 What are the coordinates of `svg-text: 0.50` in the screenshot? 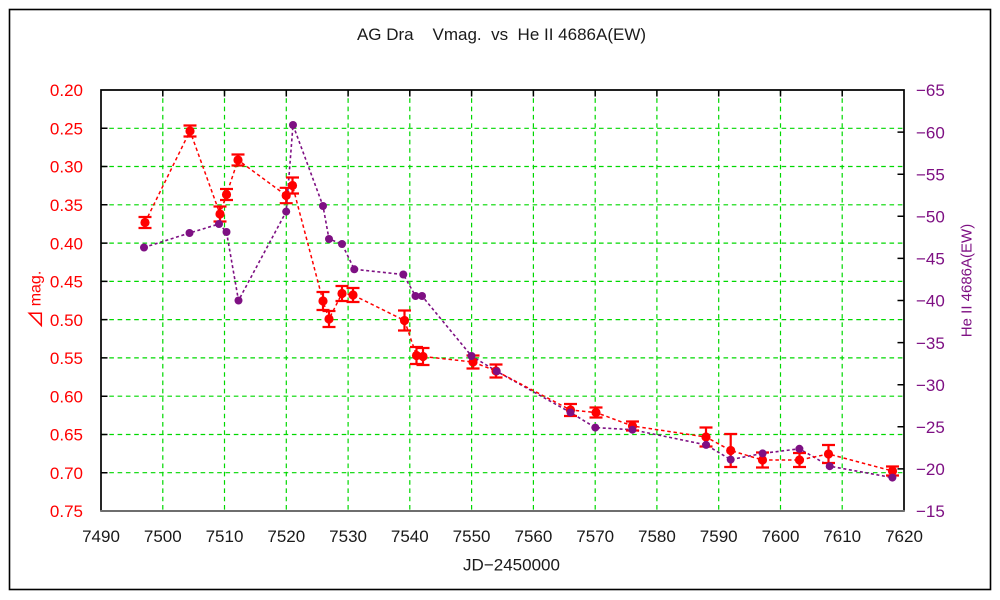 It's located at (66, 320).